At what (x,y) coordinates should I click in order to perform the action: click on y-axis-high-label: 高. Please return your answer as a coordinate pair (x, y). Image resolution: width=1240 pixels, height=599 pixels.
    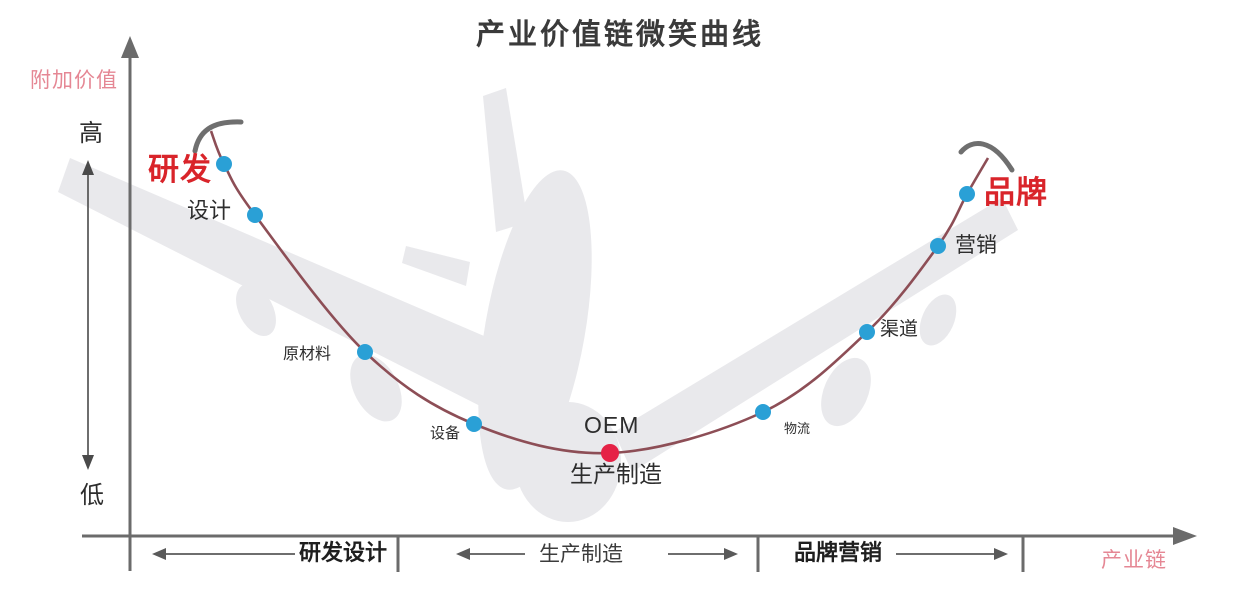
    Looking at the image, I should click on (91, 133).